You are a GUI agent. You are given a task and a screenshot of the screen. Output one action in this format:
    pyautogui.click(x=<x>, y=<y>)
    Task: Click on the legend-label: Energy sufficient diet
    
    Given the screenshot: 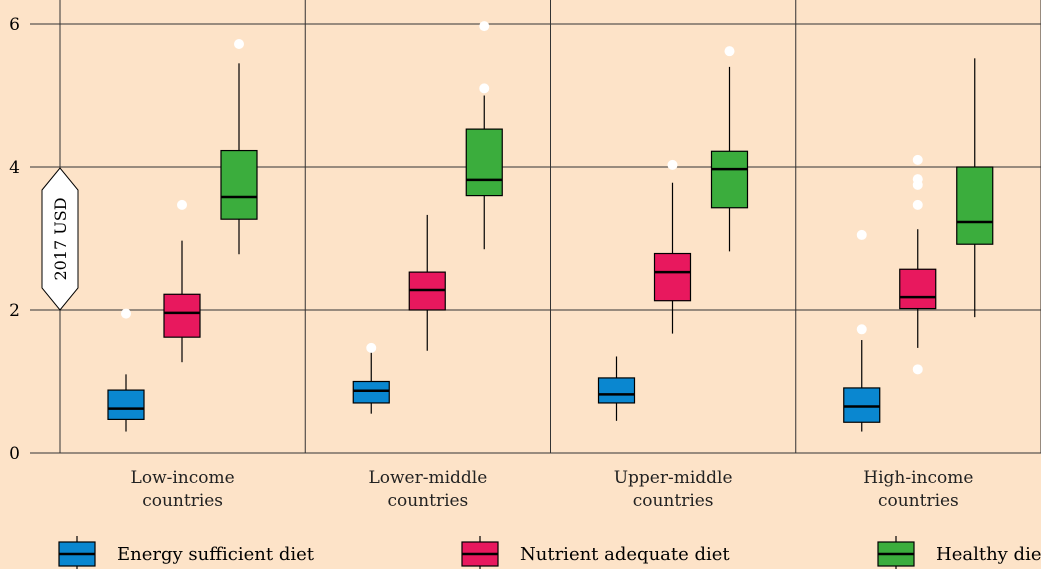 What is the action you would take?
    pyautogui.click(x=216, y=554)
    